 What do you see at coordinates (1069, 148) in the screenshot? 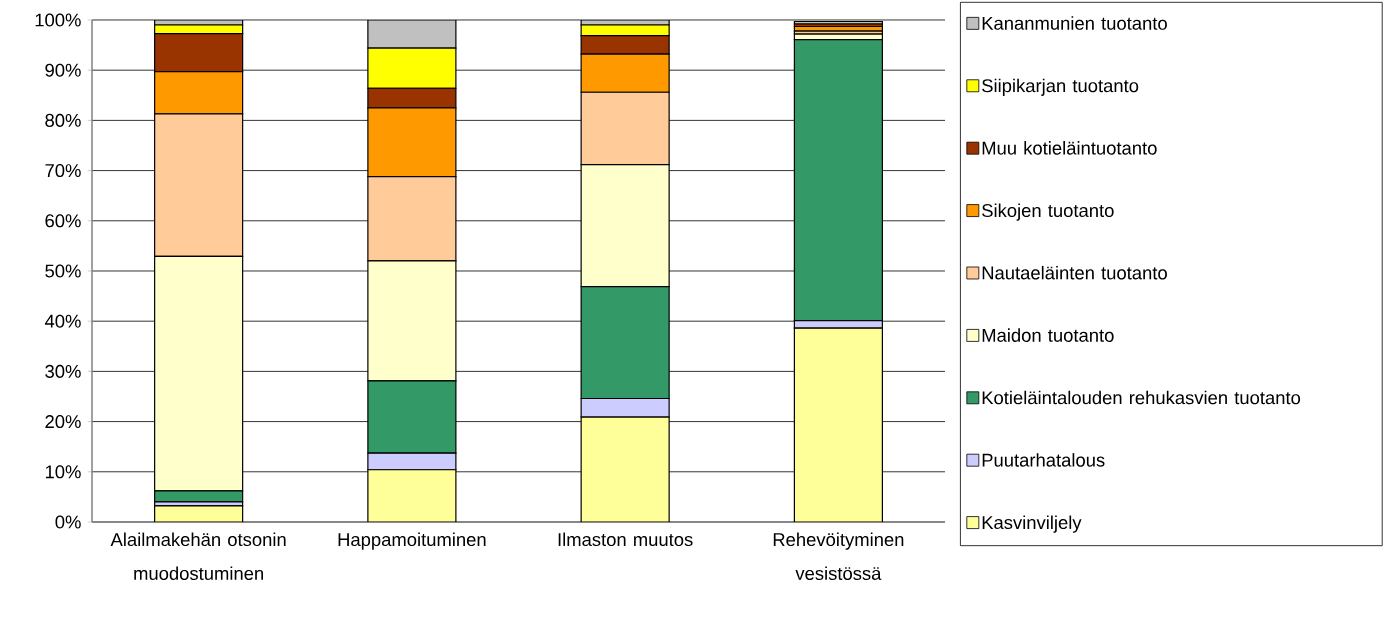
I see `legend-label: Muu kotieläintuotanto` at bounding box center [1069, 148].